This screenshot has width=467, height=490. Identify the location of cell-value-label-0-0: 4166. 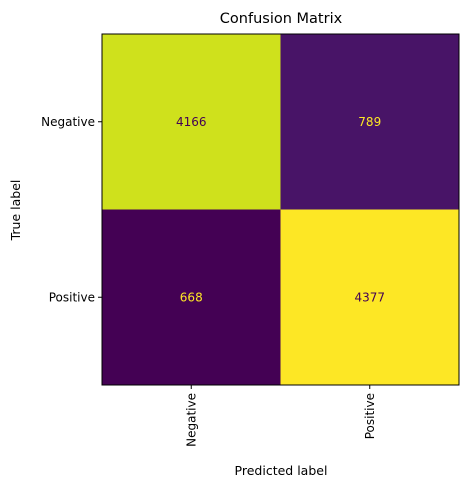
(191, 122).